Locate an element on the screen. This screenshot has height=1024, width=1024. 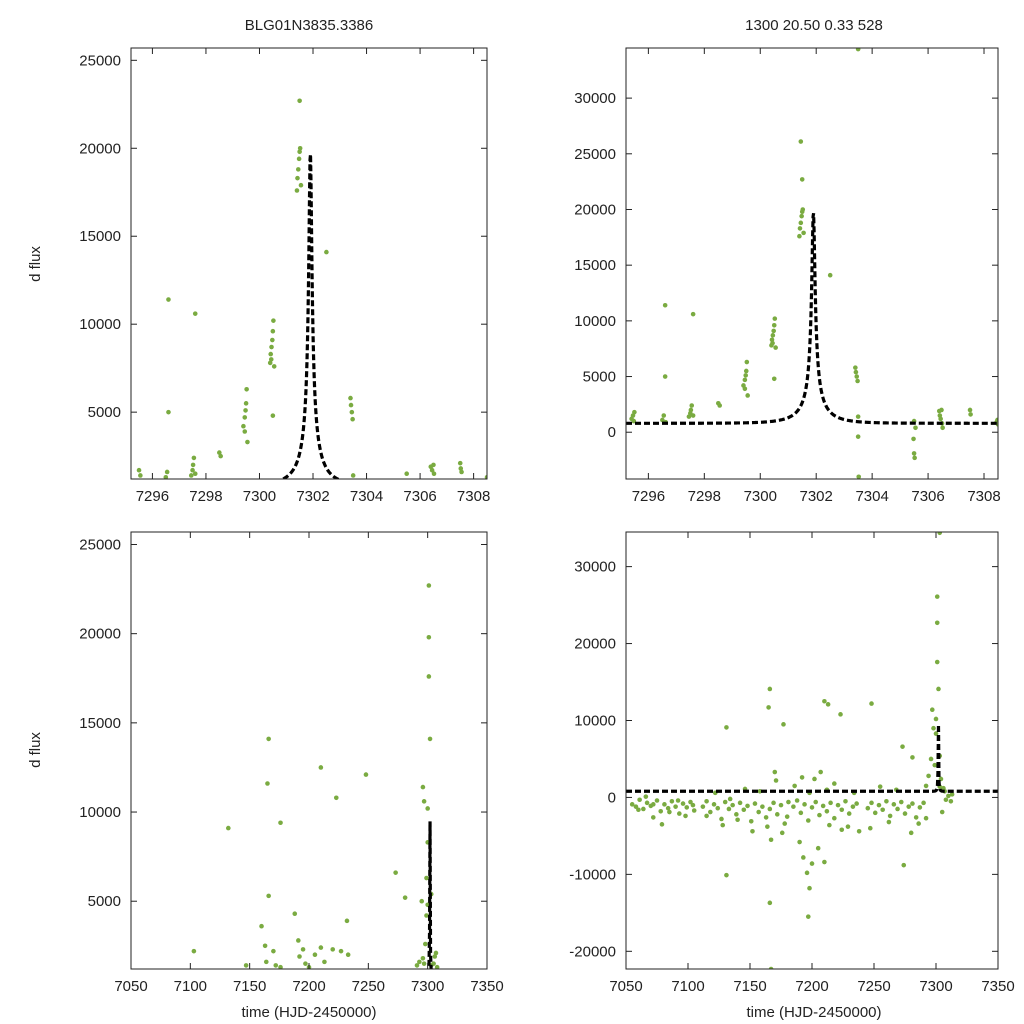
x-axis-label-left: time (HJD-2450000) is located at coordinates (308, 1012).